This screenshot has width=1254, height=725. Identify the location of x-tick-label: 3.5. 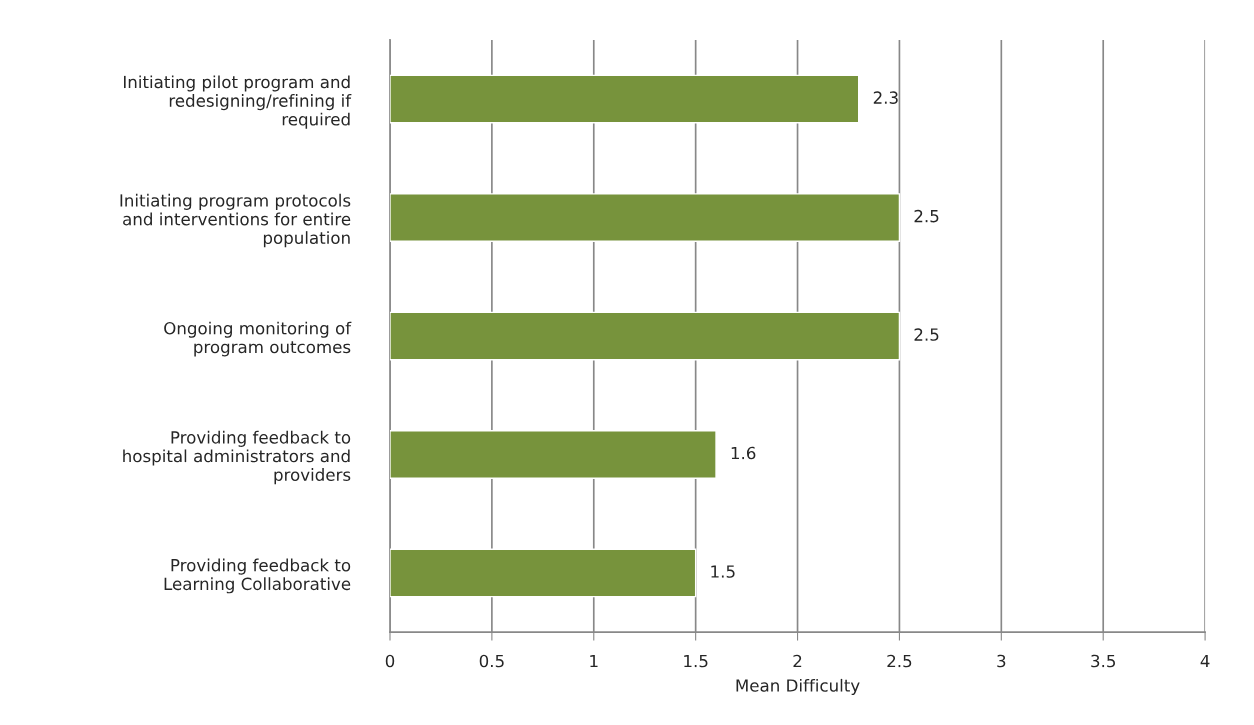
(1103, 661).